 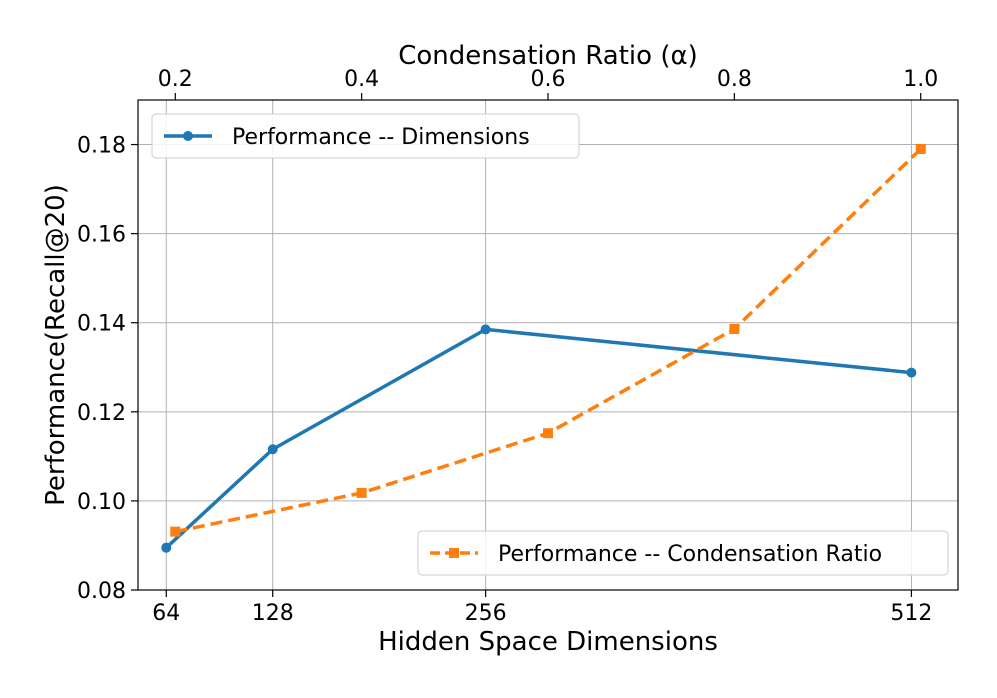 I want to click on legend-condensation-ratio: Performance -- Condensation Ratio, so click(x=683, y=553).